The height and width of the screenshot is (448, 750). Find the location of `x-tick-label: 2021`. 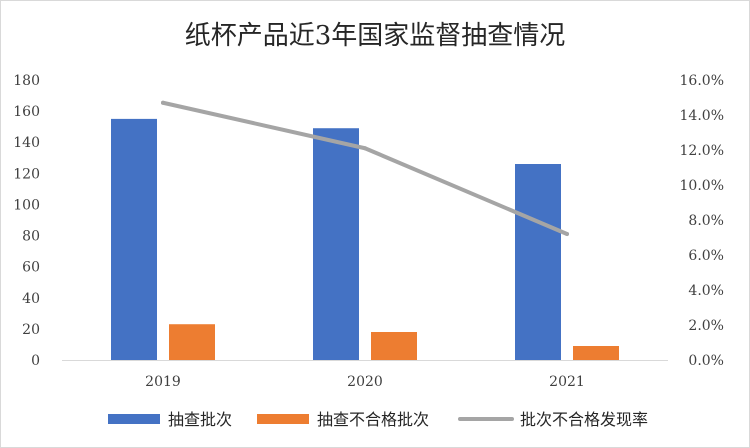

x-tick-label: 2021 is located at coordinates (567, 382).